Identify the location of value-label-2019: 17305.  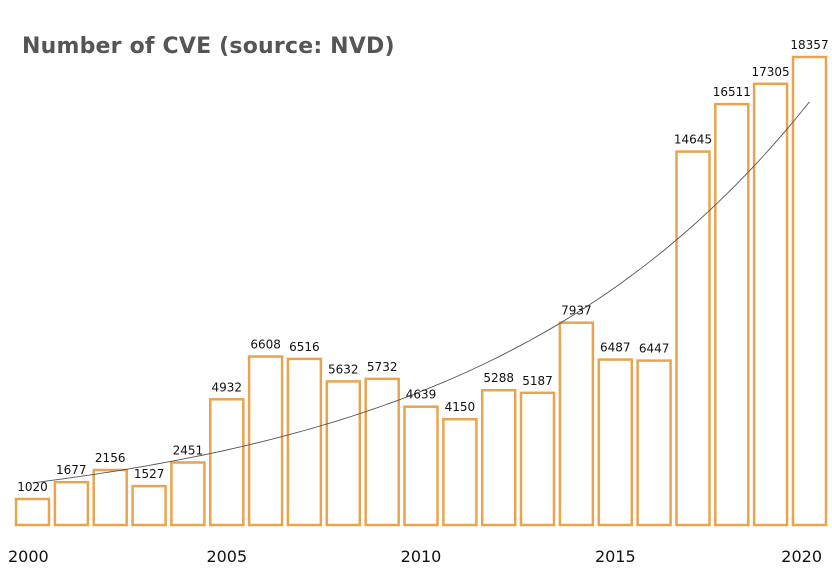
(771, 72).